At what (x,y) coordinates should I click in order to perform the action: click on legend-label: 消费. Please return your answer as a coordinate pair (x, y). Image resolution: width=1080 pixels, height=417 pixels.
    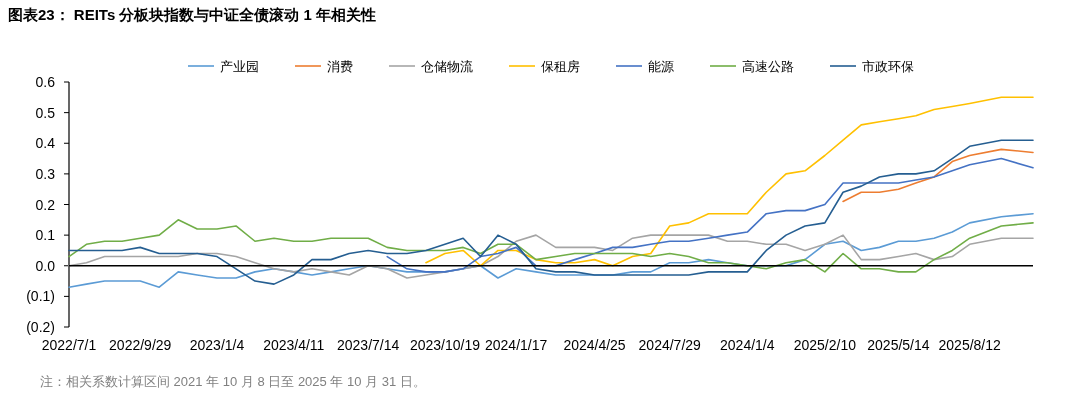
    Looking at the image, I should click on (340, 66).